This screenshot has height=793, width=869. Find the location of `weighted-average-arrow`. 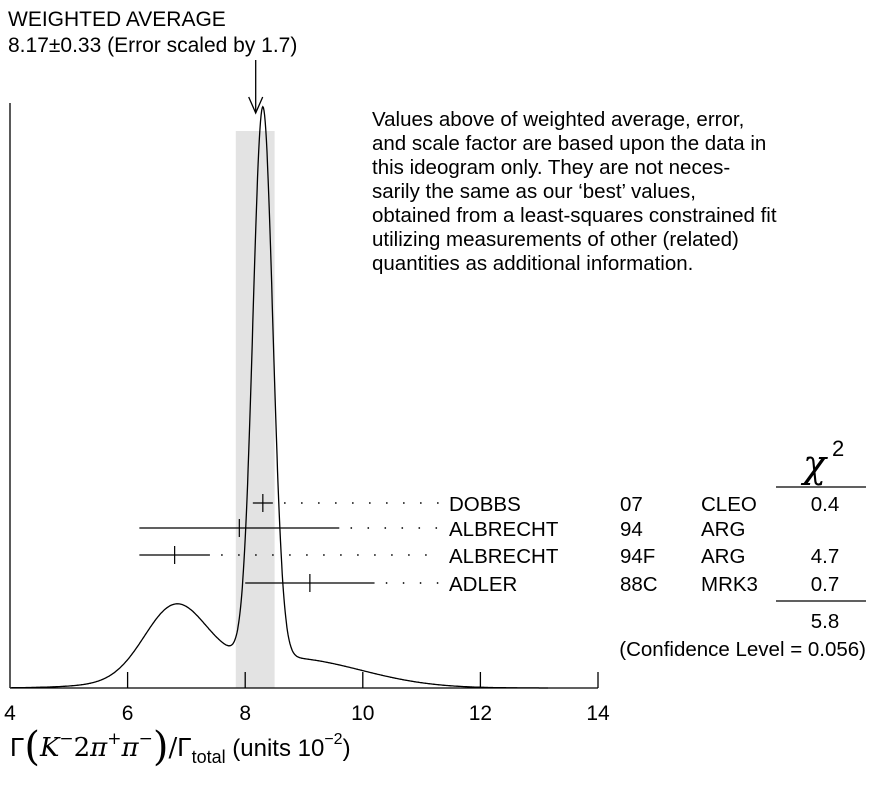

weighted-average-arrow is located at coordinates (256, 87).